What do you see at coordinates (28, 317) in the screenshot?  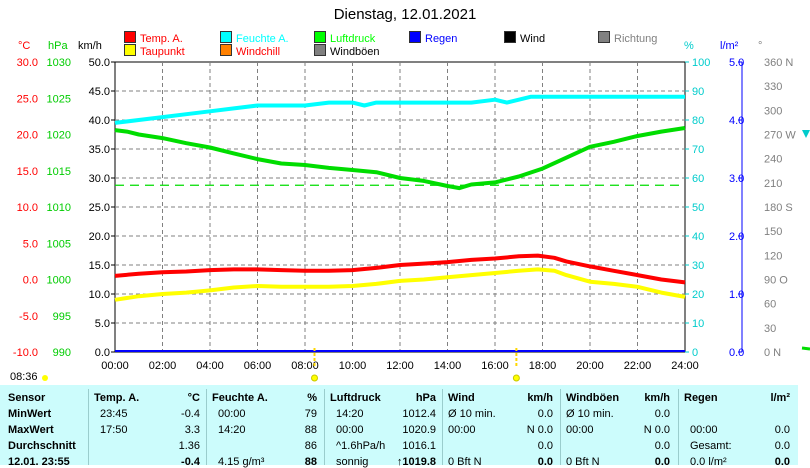 I see `celsius-axis-tick-label: -5.0` at bounding box center [28, 317].